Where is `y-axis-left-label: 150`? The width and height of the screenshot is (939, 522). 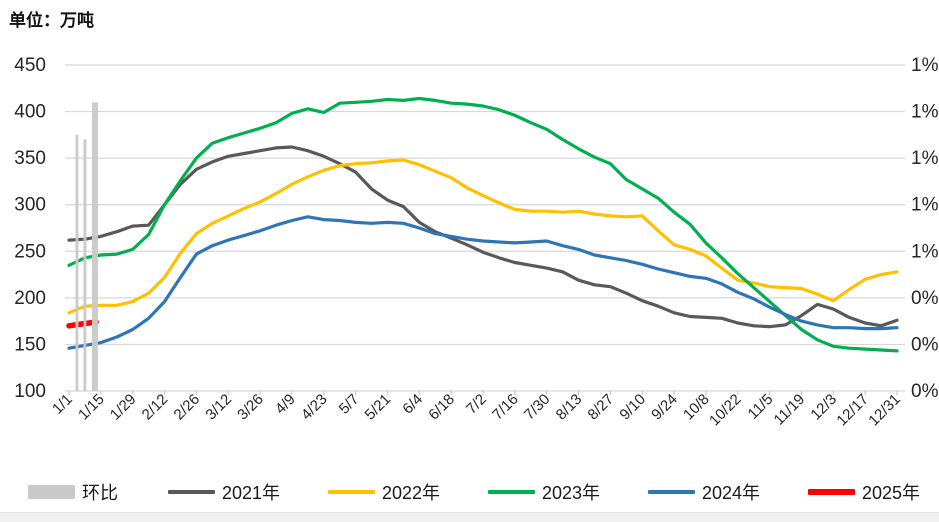
y-axis-left-label: 150 is located at coordinates (30, 344).